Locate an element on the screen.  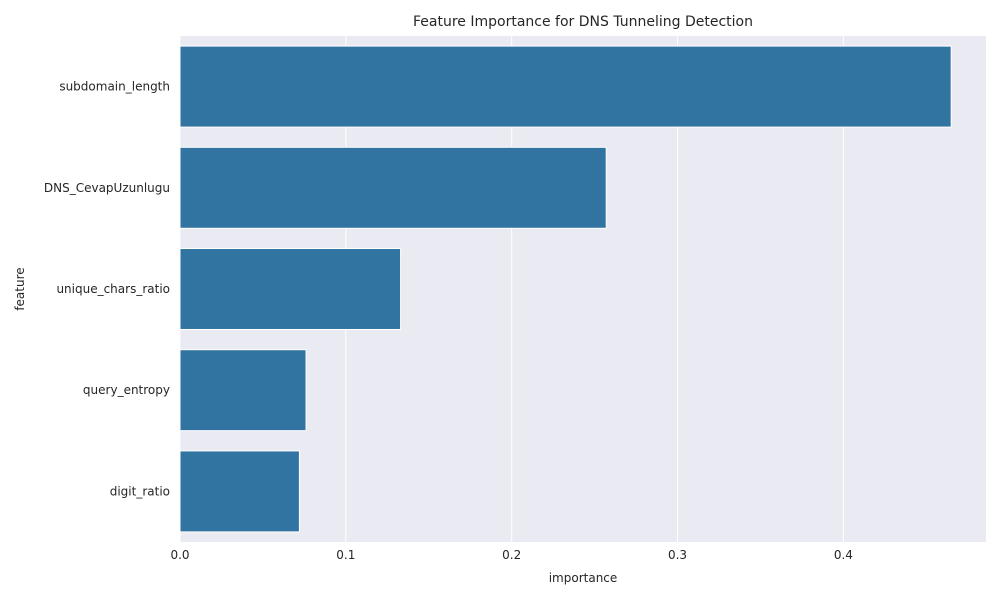
y-axis-label: feature is located at coordinates (20, 288).